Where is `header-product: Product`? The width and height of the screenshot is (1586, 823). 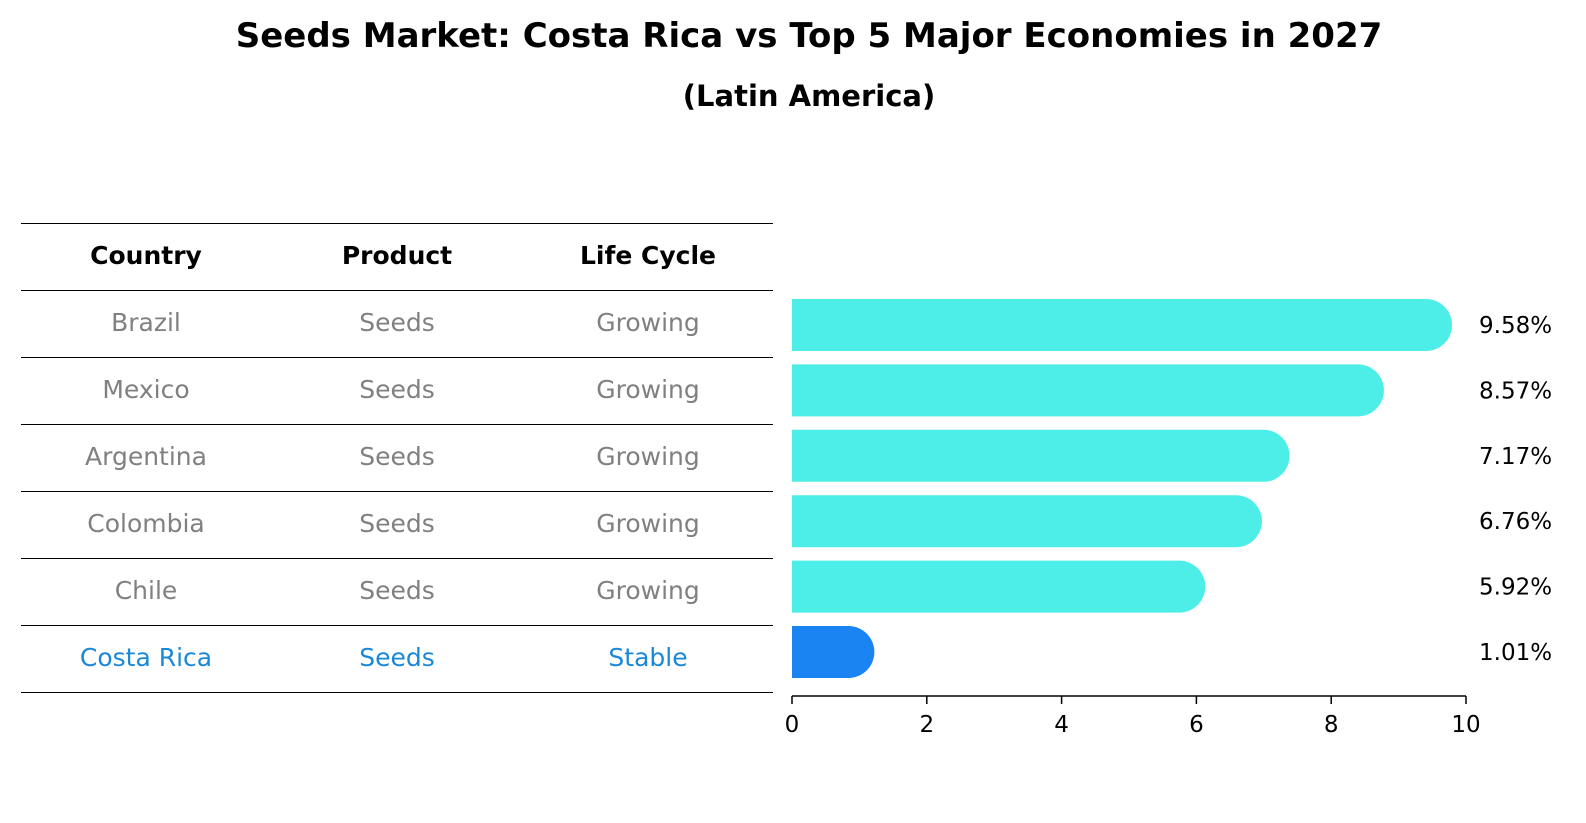
header-product: Product is located at coordinates (397, 255).